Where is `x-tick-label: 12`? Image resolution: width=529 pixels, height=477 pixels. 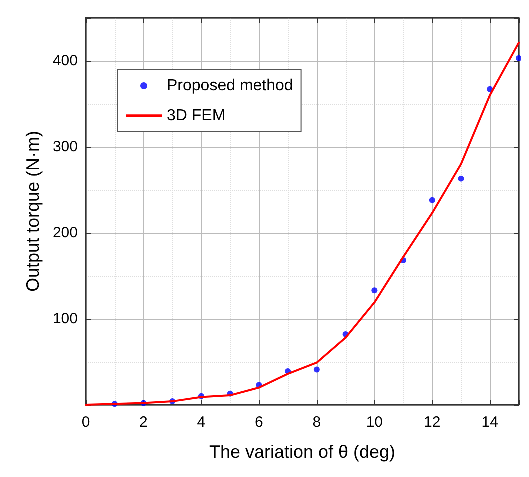
x-tick-label: 12 is located at coordinates (432, 422).